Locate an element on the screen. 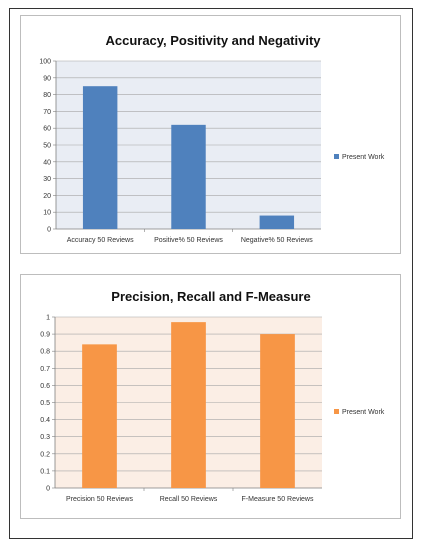  y-tick-label: 0.1 is located at coordinates (45, 471).